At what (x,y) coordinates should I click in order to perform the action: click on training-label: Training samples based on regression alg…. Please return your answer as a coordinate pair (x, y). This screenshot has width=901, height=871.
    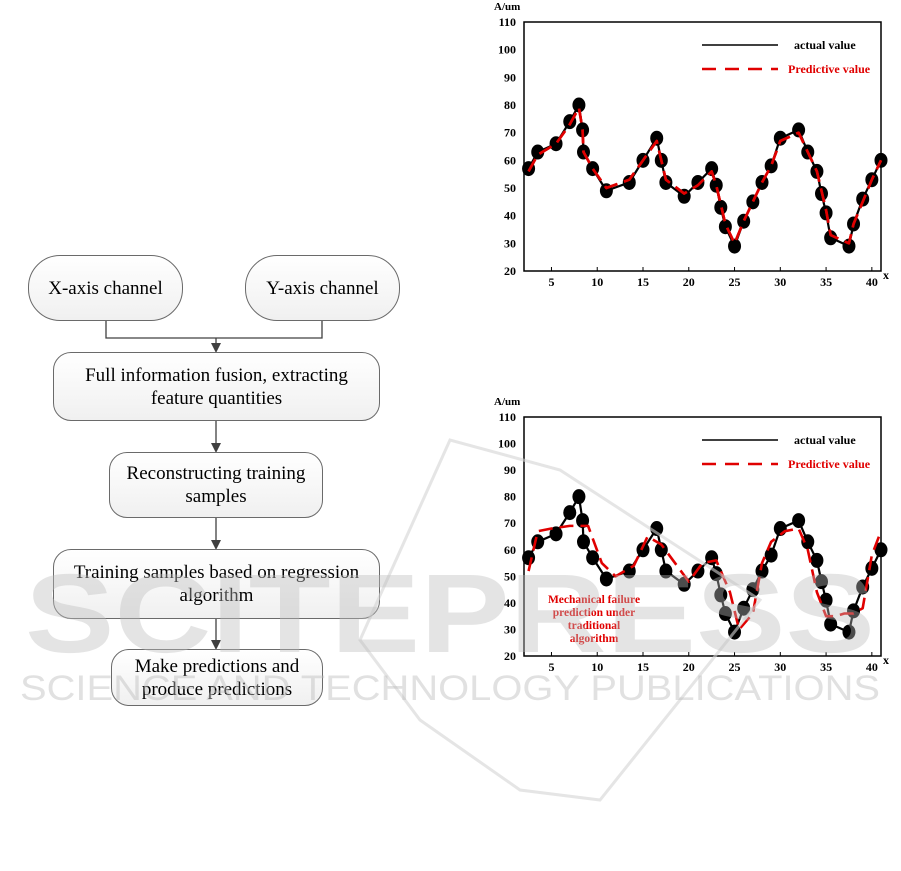
    Looking at the image, I should click on (216, 584).